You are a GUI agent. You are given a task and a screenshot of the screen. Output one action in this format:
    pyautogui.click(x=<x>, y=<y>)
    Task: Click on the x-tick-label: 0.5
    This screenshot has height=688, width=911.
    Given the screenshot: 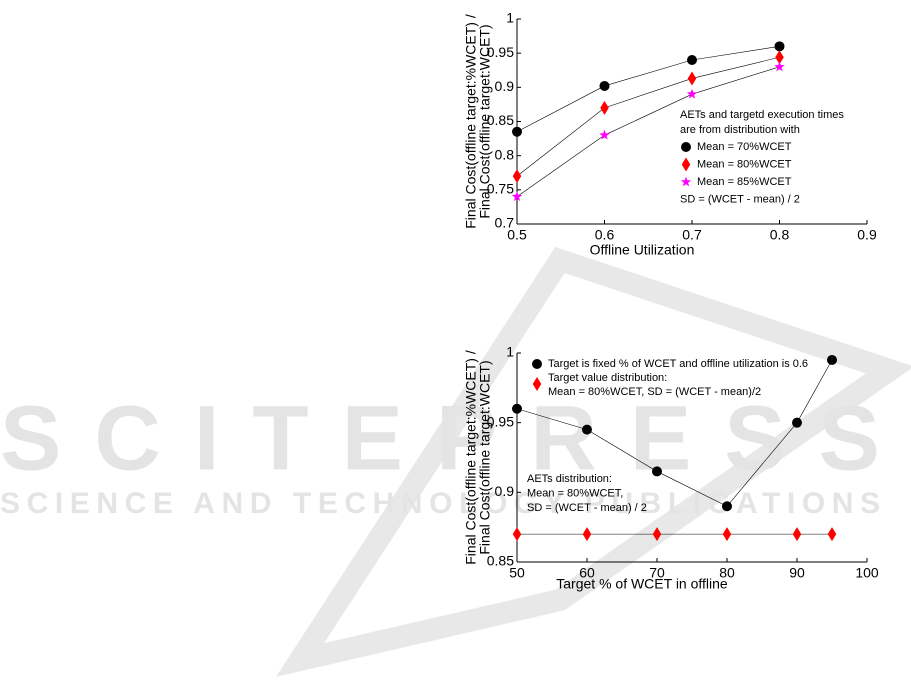 What is the action you would take?
    pyautogui.click(x=517, y=235)
    